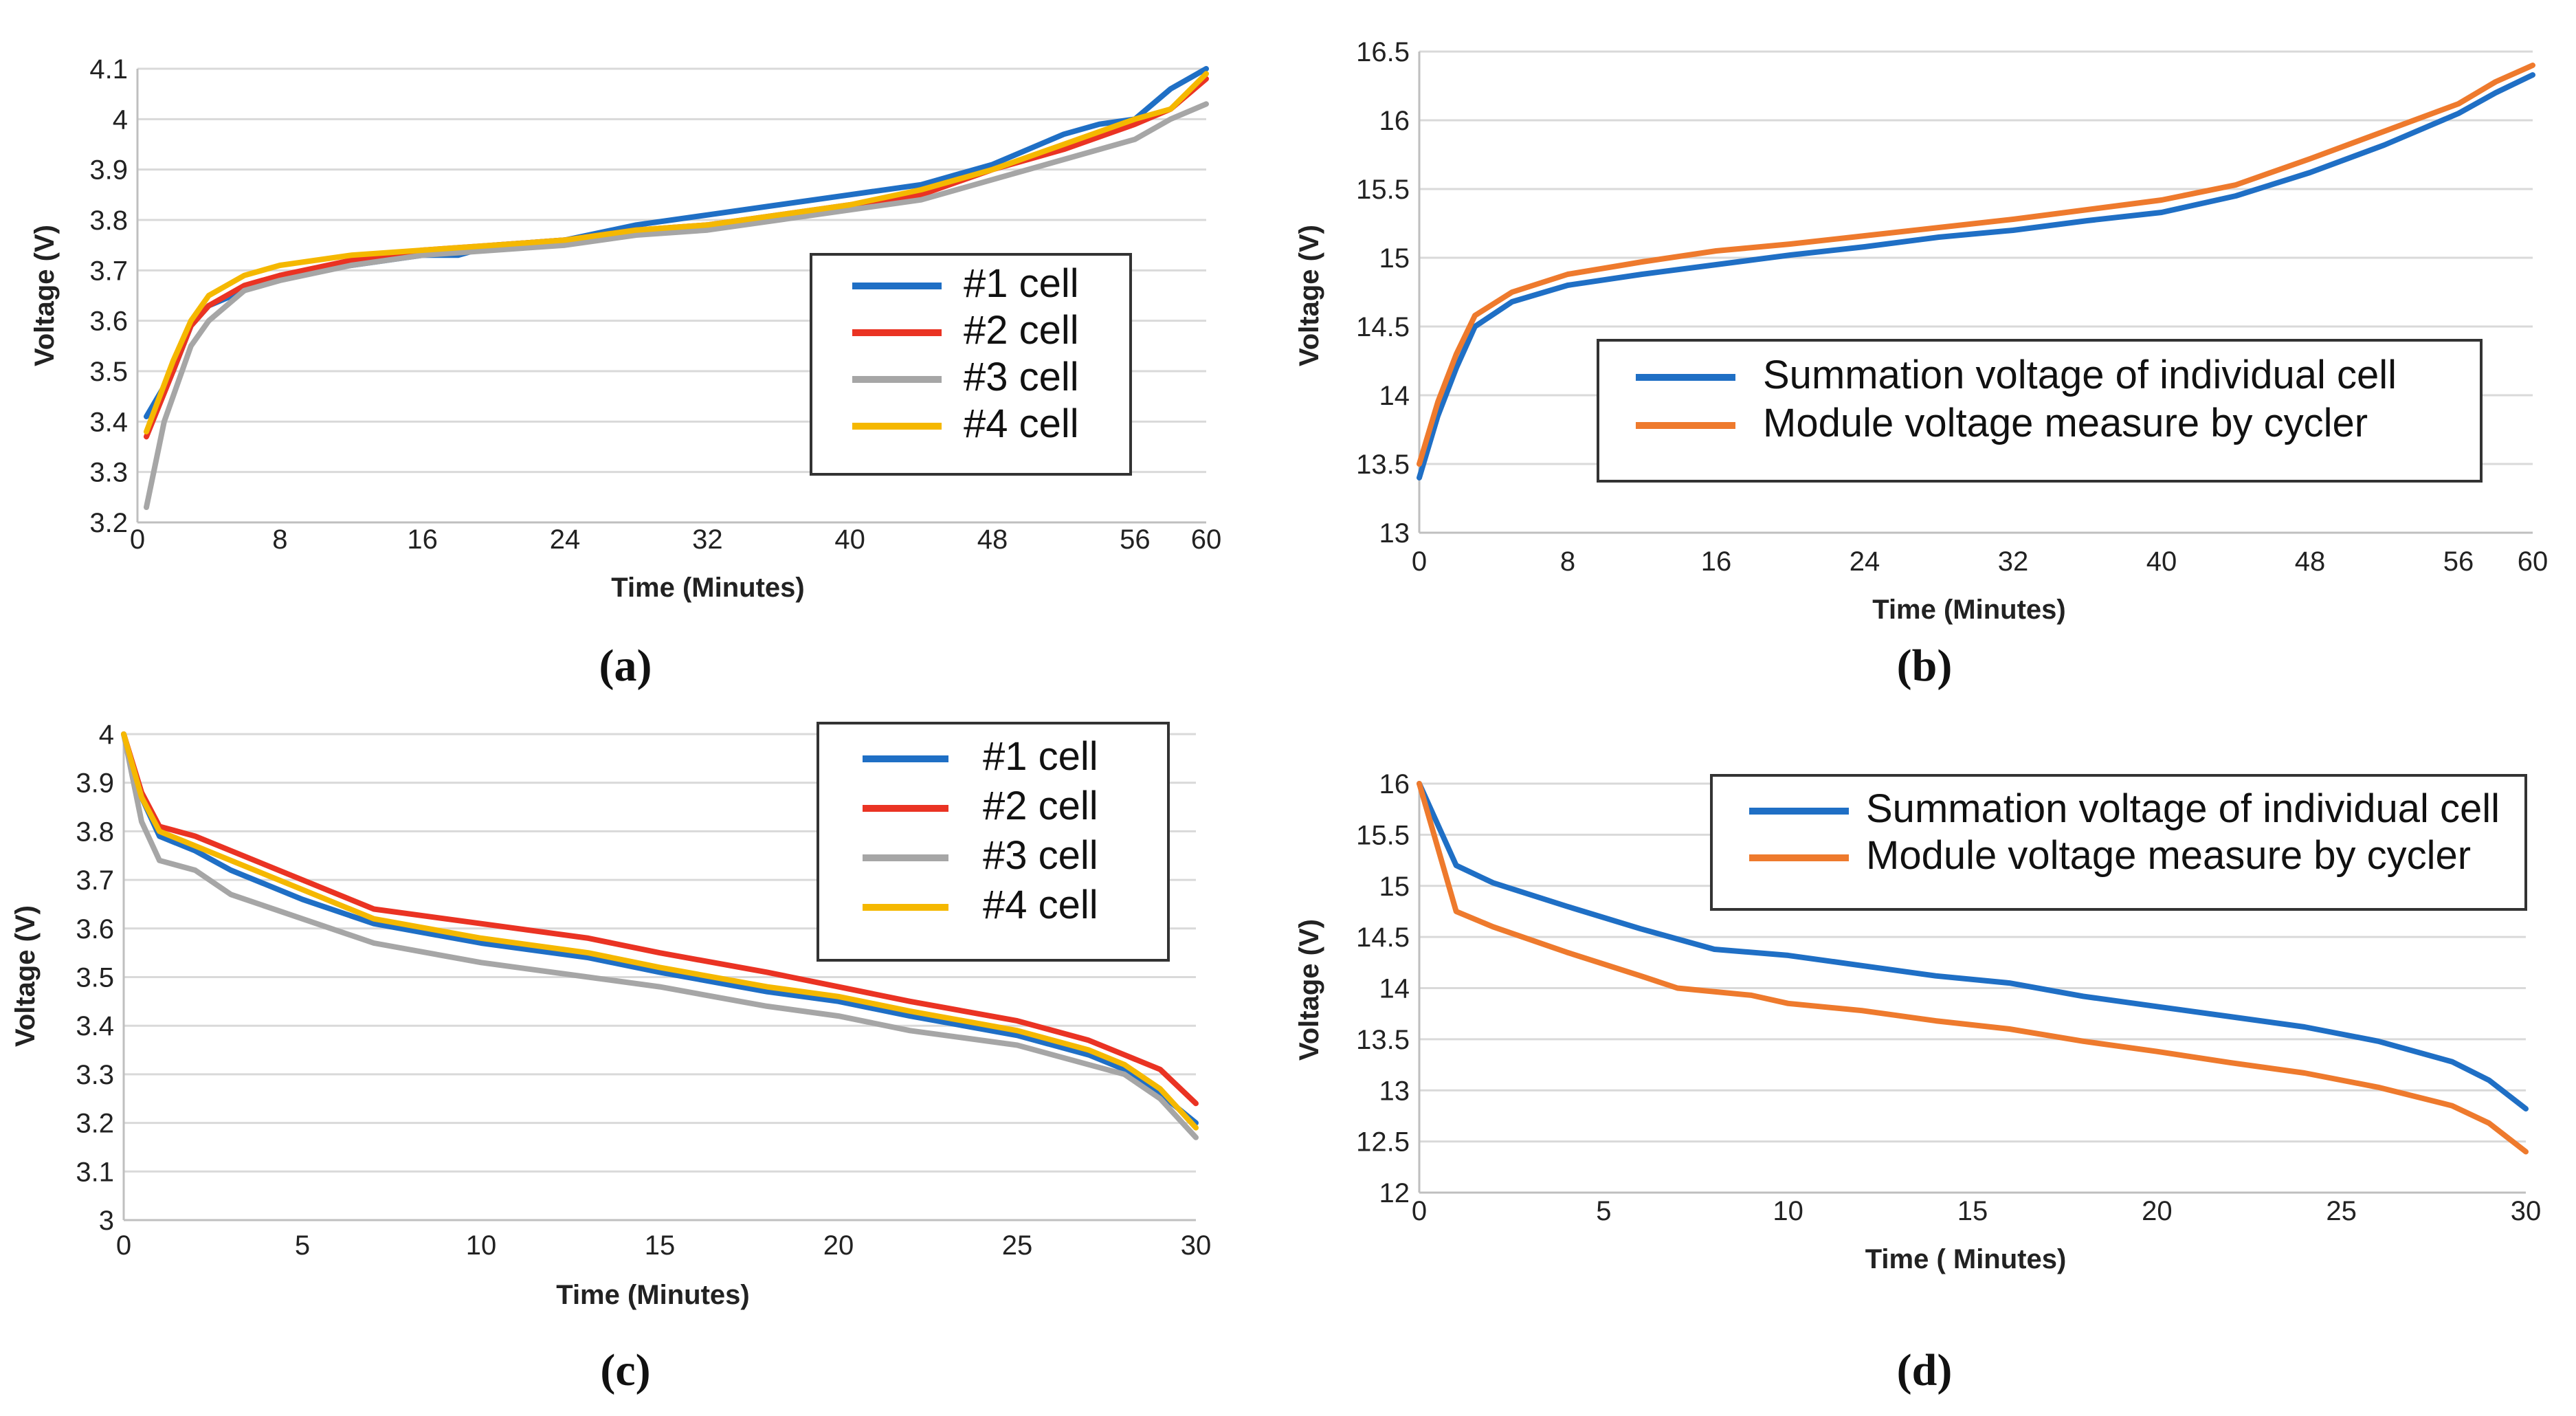 The width and height of the screenshot is (2576, 1416). Describe the element at coordinates (1925, 1370) in the screenshot. I see `panel-label: (d)` at that location.